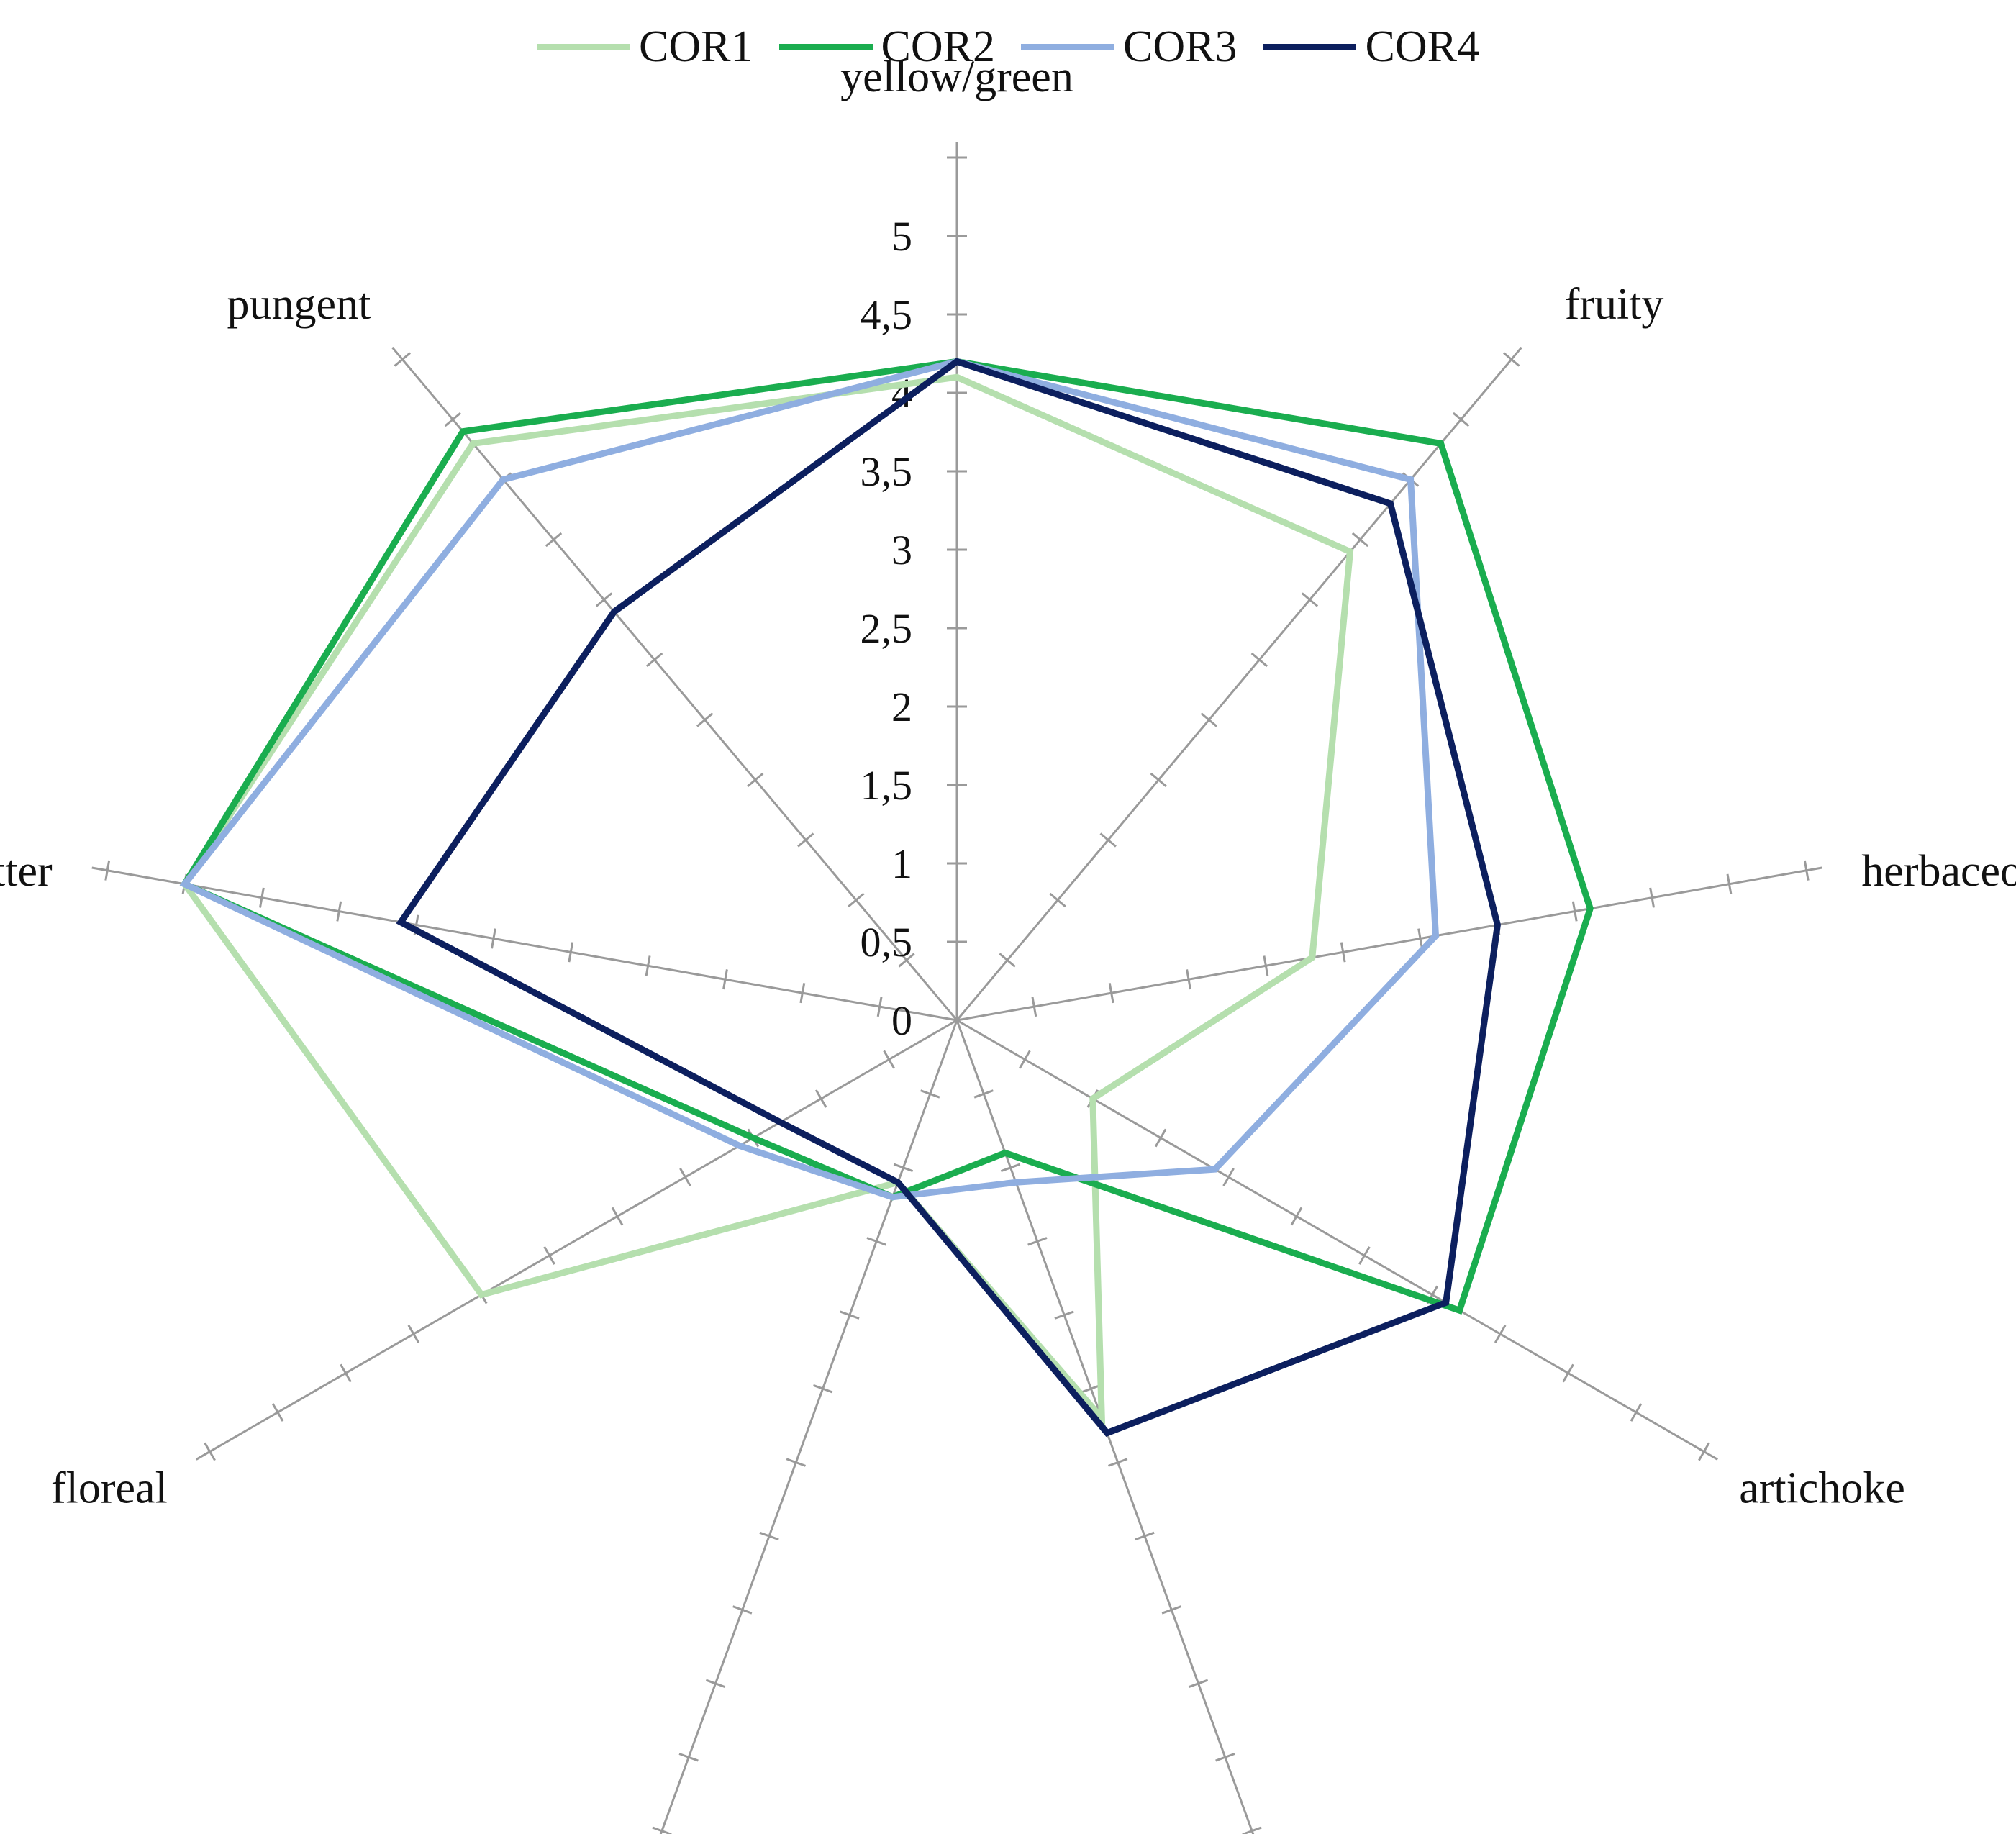  Describe the element at coordinates (1180, 47) in the screenshot. I see `legend-label: COR3` at that location.